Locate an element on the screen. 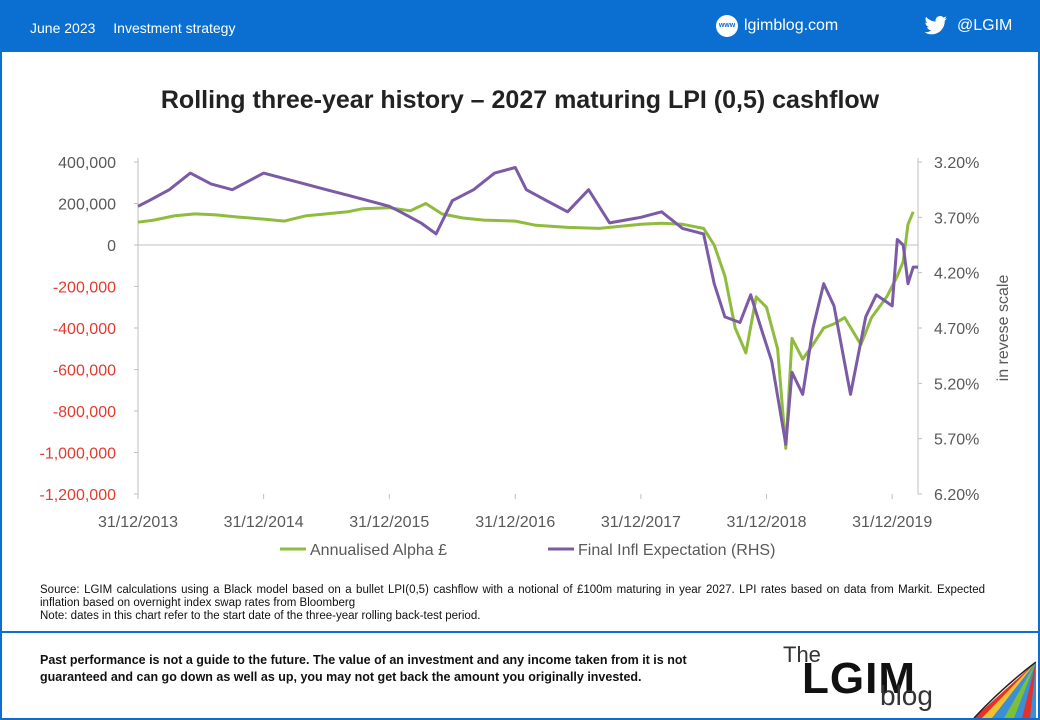  y-right-tick-label: 5.70% is located at coordinates (956, 440).